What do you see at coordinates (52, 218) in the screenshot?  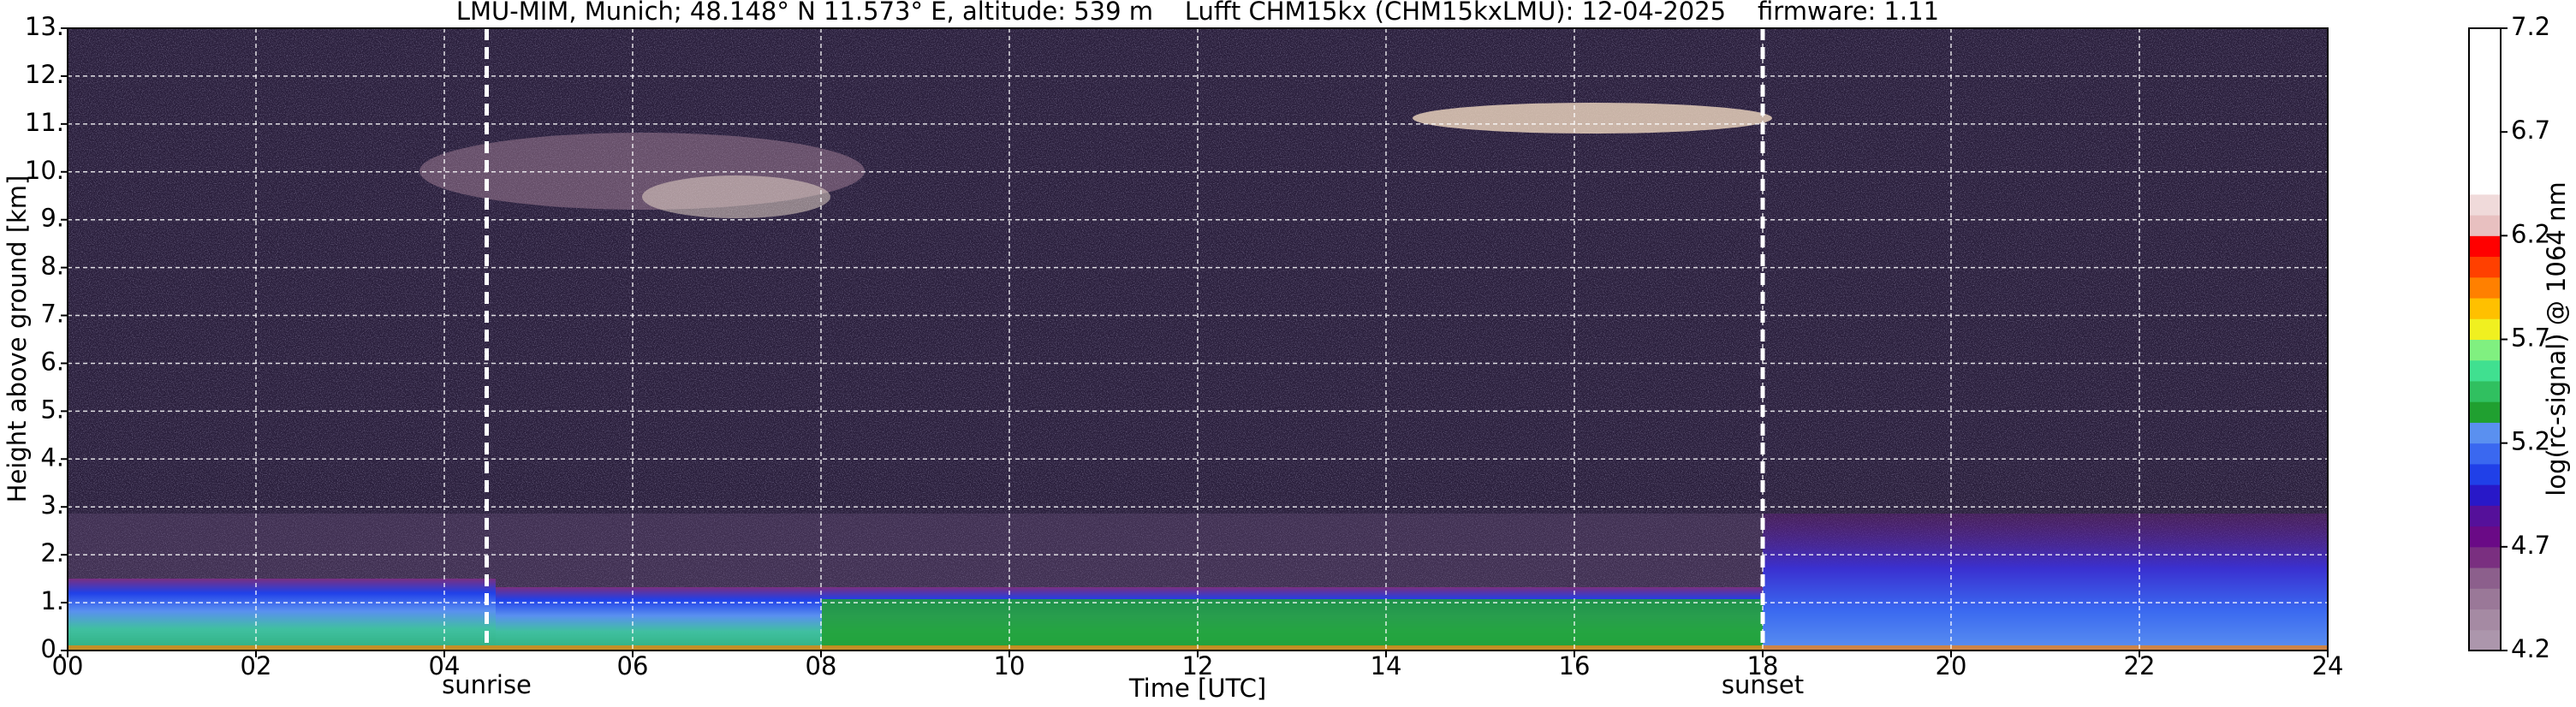 I see `y-tick-label: 9.` at bounding box center [52, 218].